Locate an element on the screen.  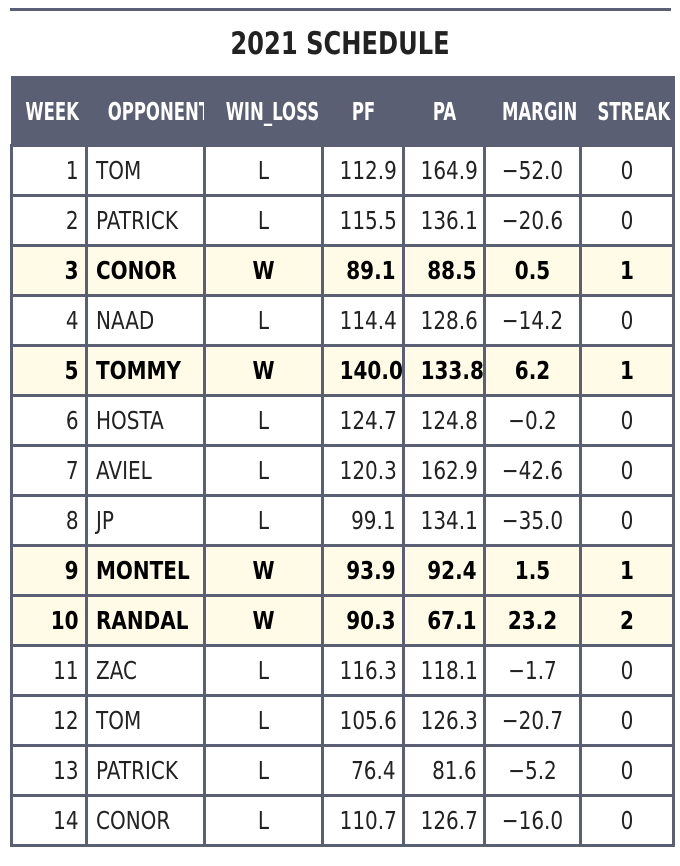
margin-cell: 23.2 is located at coordinates (532, 620).